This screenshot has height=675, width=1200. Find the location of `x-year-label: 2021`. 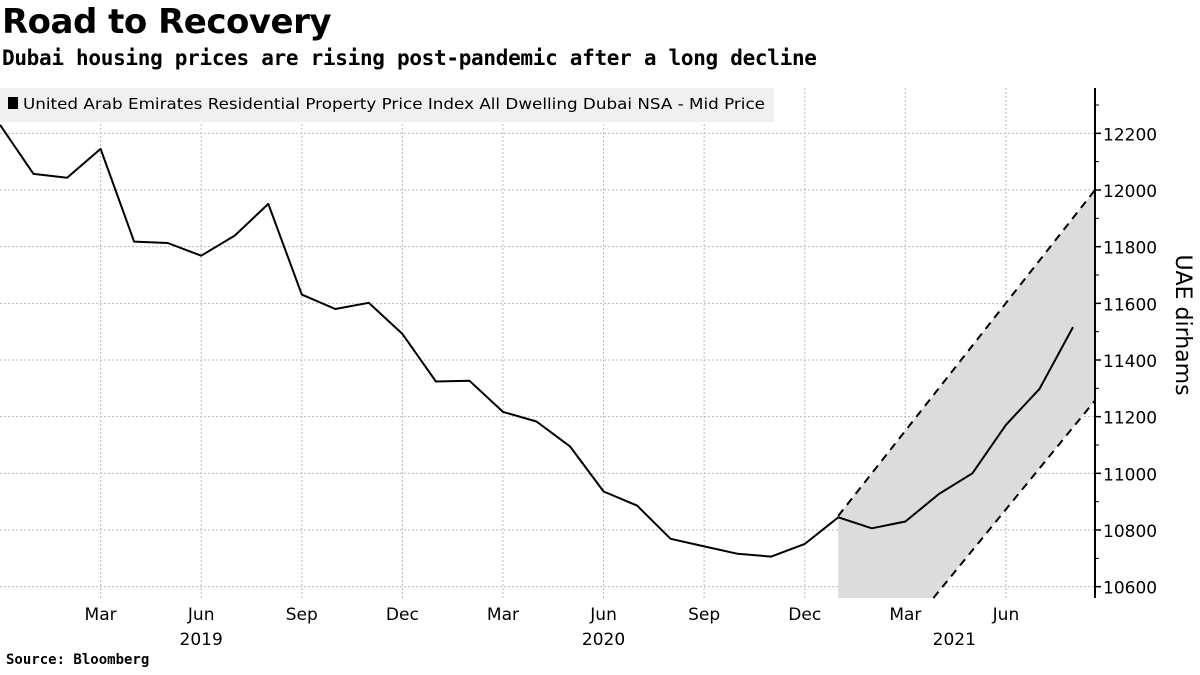

x-year-label: 2021 is located at coordinates (954, 640).